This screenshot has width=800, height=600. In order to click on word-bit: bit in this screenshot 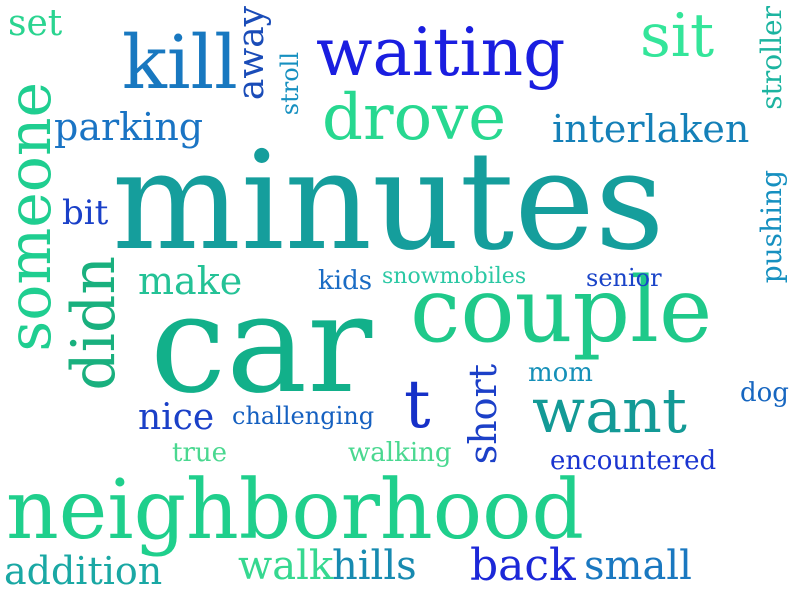, I will do `click(85, 213)`.